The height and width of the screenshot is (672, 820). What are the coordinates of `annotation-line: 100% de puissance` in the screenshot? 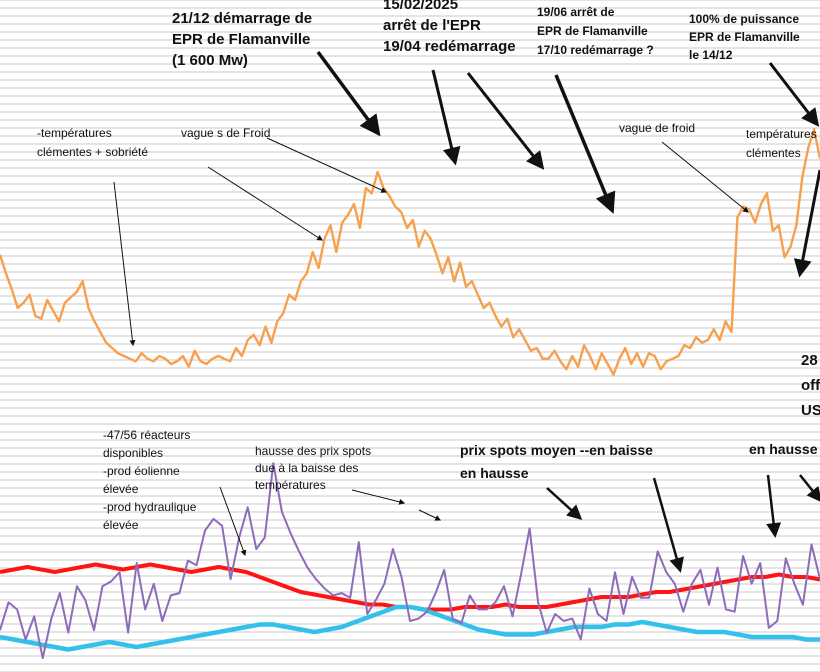 It's located at (744, 19).